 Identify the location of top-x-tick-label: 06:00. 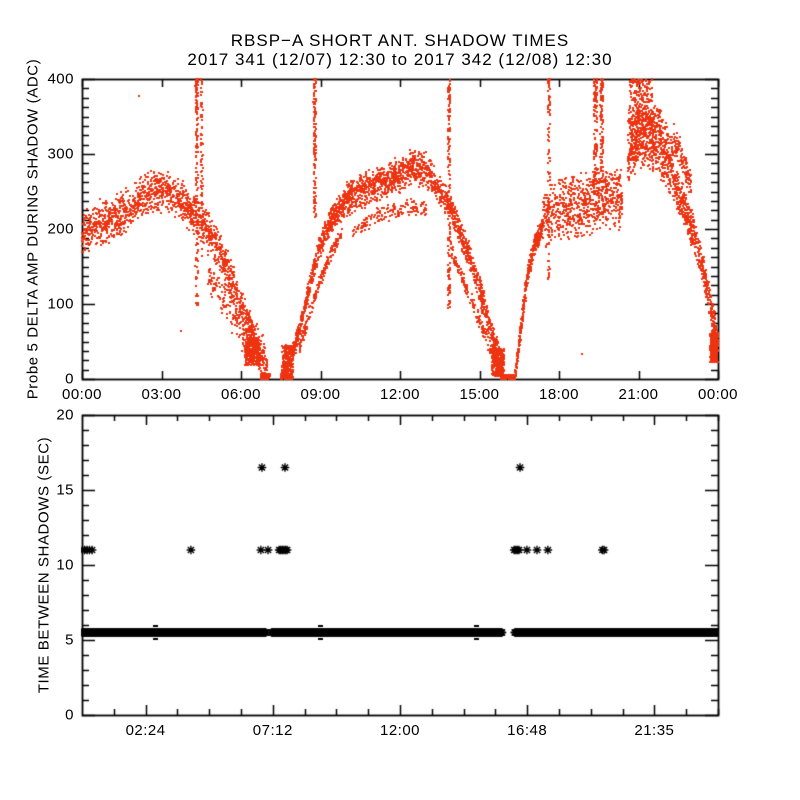
(241, 394).